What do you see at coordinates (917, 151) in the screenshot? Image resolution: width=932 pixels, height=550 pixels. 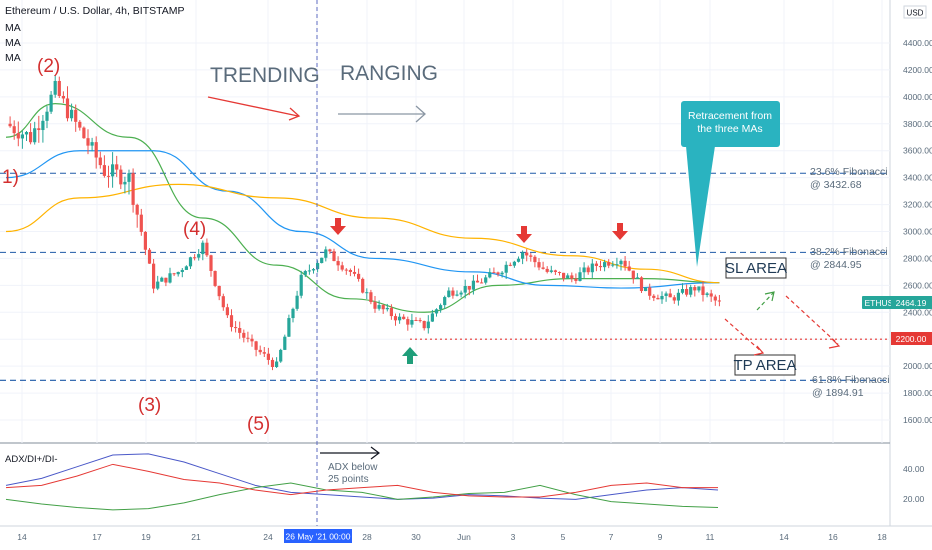 I see `price-tick-label: 3600.00` at bounding box center [917, 151].